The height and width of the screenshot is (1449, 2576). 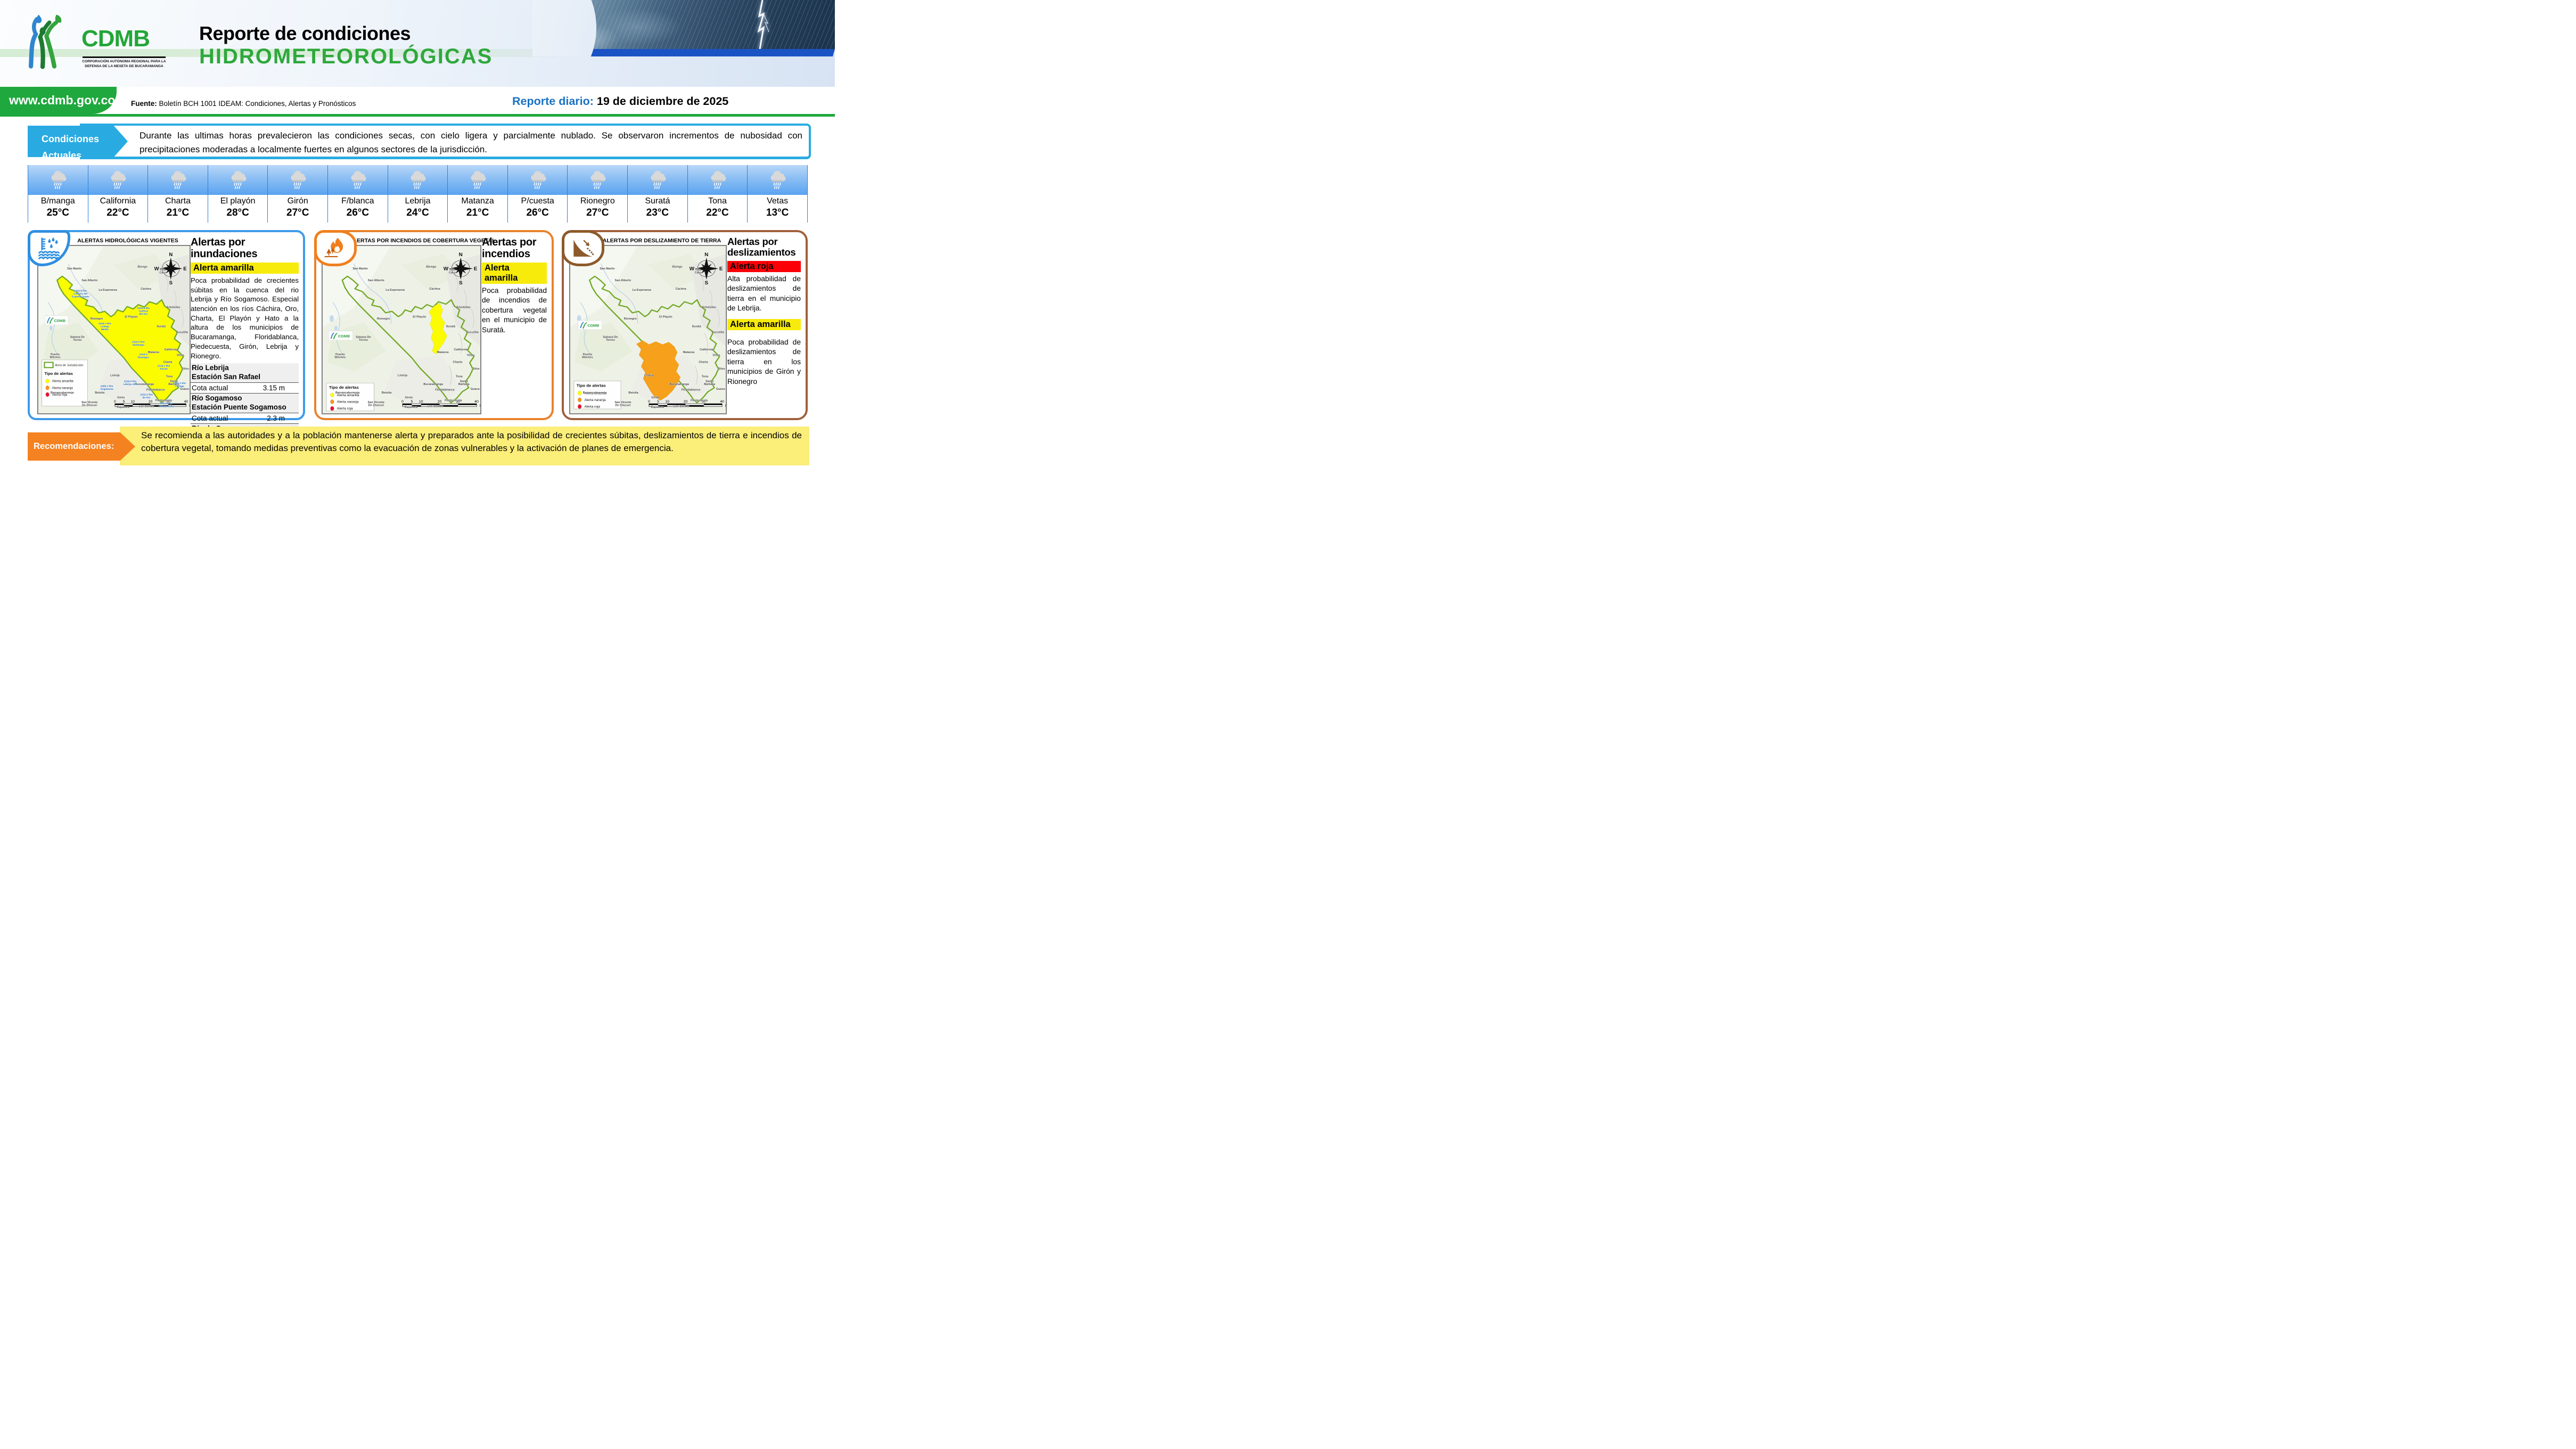 I want to click on map-town-label: Villa Caro, so click(x=452, y=271).